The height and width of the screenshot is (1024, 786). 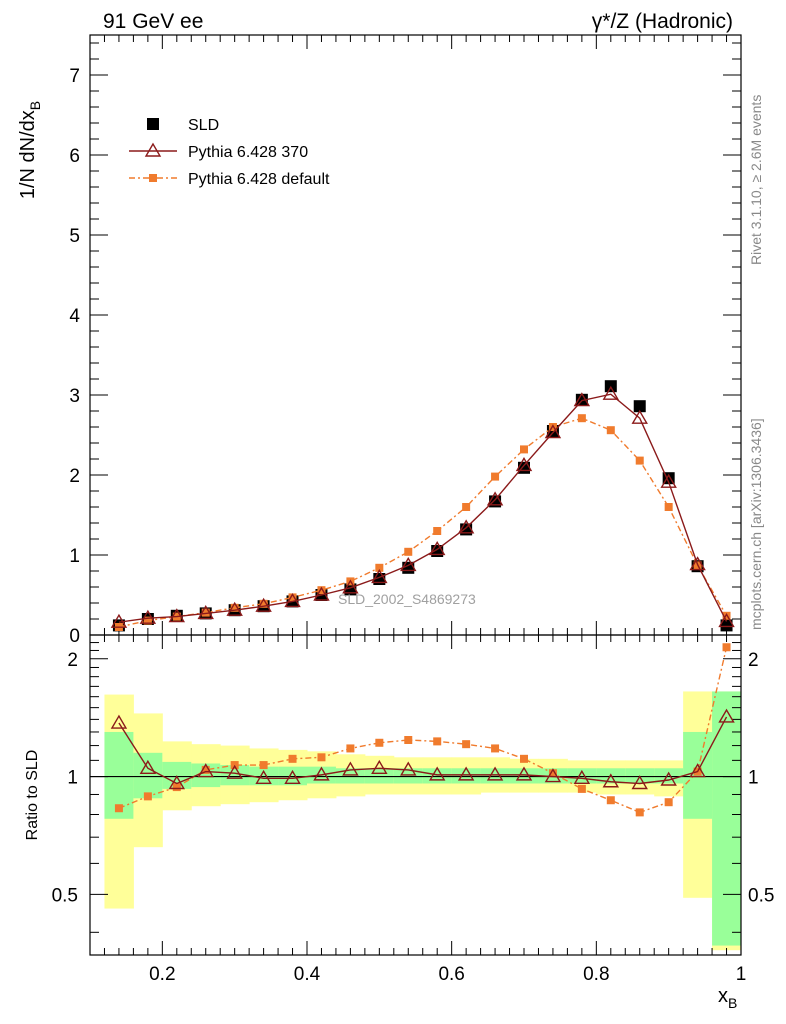 I want to click on main-y-tick-label: 0, so click(x=74, y=636).